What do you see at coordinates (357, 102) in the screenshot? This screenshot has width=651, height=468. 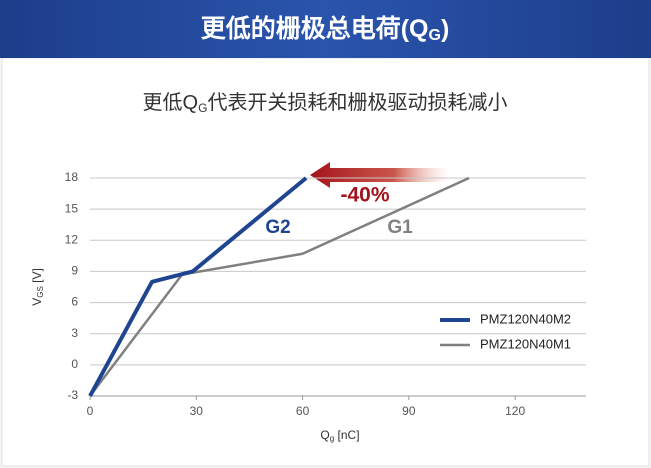 I see `subtitle-tail: 代表开关损耗和栅极驱动损耗减小` at bounding box center [357, 102].